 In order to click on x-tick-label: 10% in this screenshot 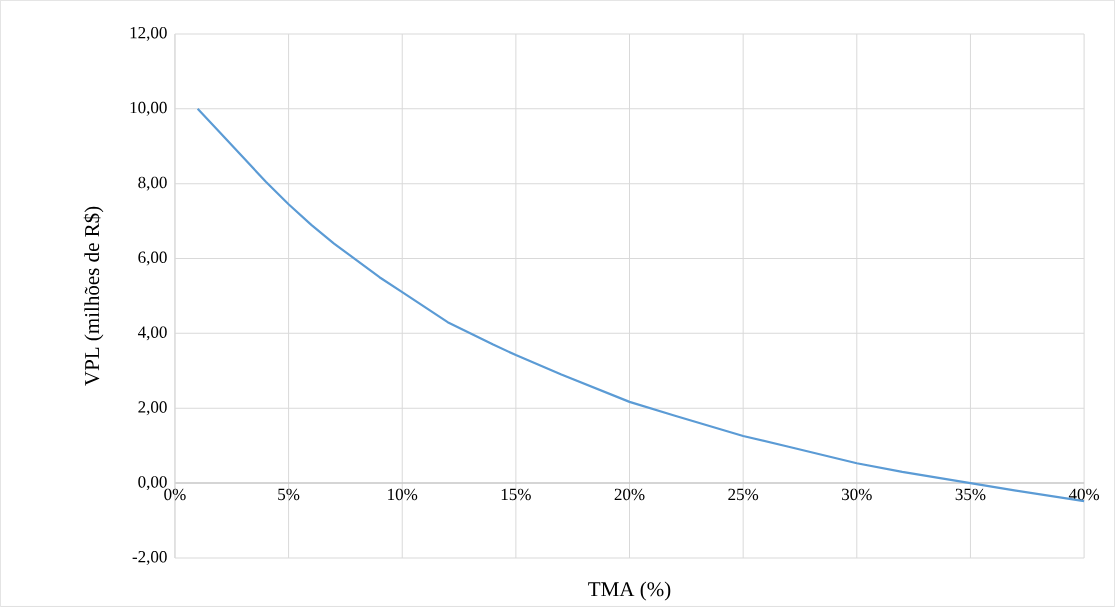, I will do `click(403, 494)`.